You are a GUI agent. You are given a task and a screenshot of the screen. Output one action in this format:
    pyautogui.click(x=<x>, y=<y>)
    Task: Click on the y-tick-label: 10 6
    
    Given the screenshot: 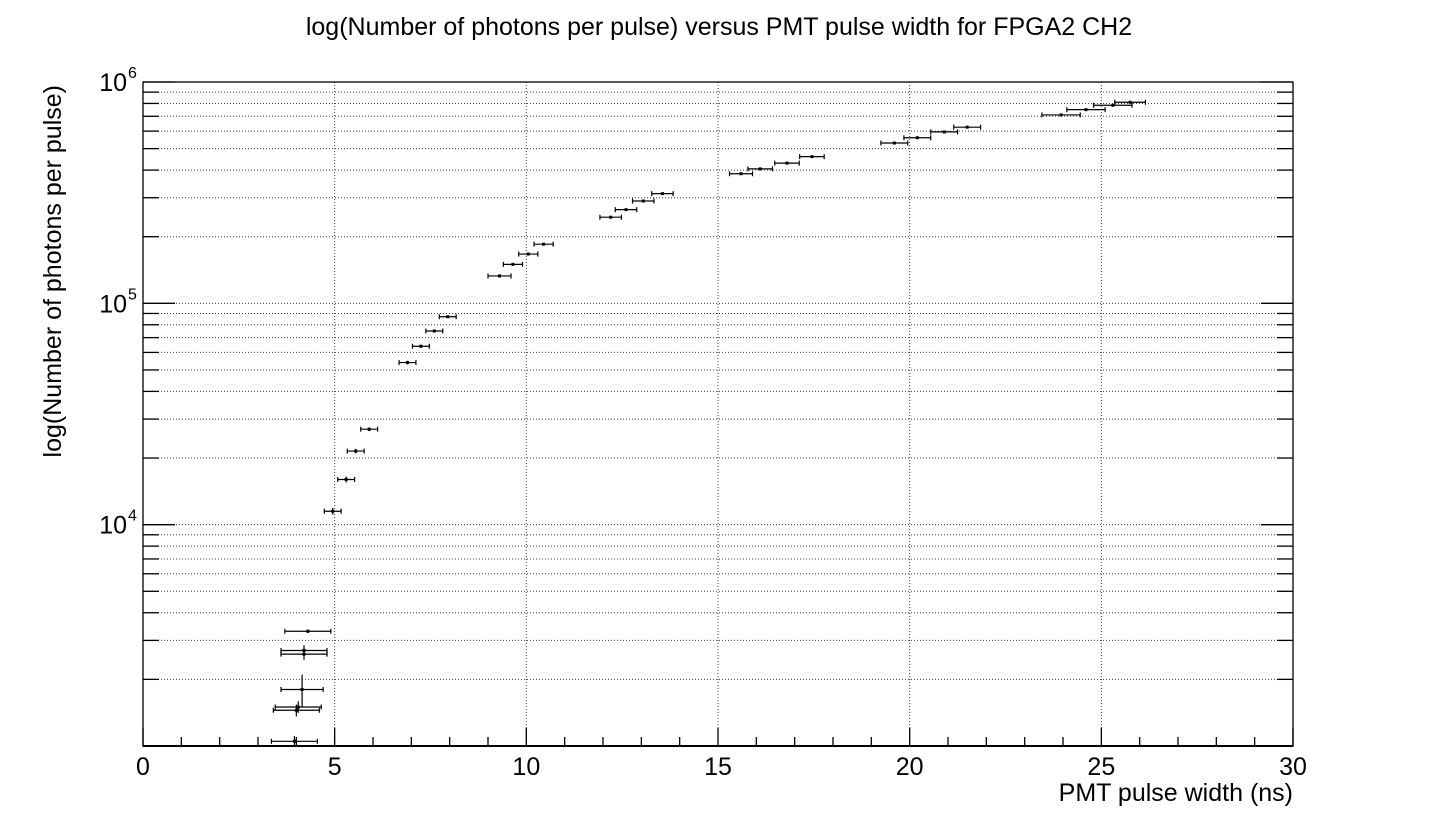 What is the action you would take?
    pyautogui.click(x=118, y=81)
    